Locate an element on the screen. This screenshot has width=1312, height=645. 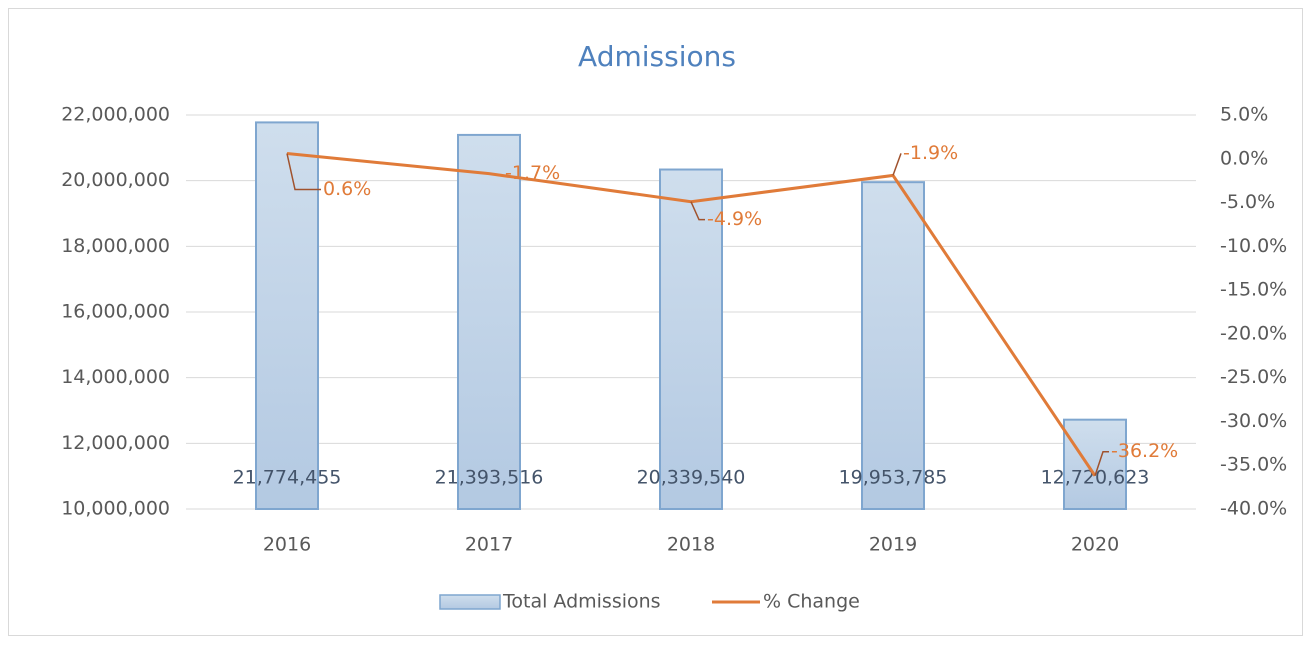
y-tick-label: 22,000,000 is located at coordinates (115, 115).